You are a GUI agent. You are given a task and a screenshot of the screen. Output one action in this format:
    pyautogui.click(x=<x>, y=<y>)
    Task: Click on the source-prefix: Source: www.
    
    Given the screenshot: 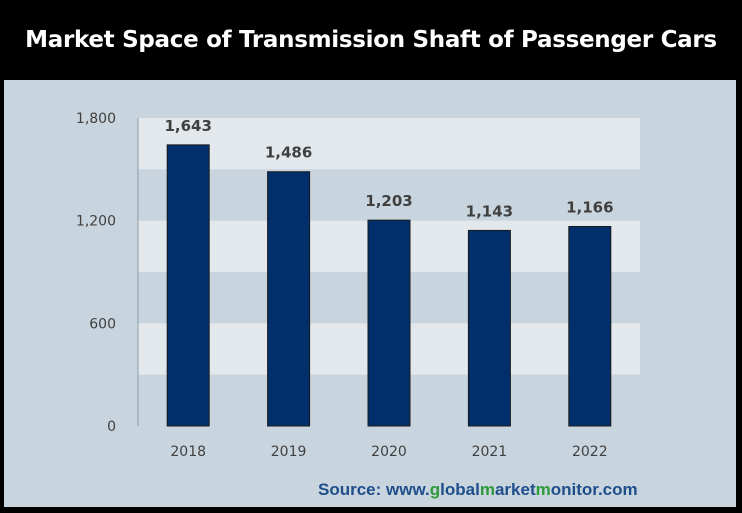 What is the action you would take?
    pyautogui.click(x=374, y=489)
    